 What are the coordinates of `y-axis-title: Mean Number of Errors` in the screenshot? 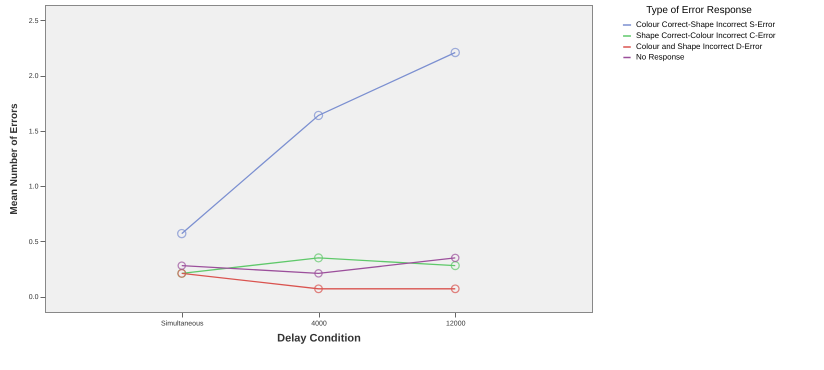 It's located at (14, 159).